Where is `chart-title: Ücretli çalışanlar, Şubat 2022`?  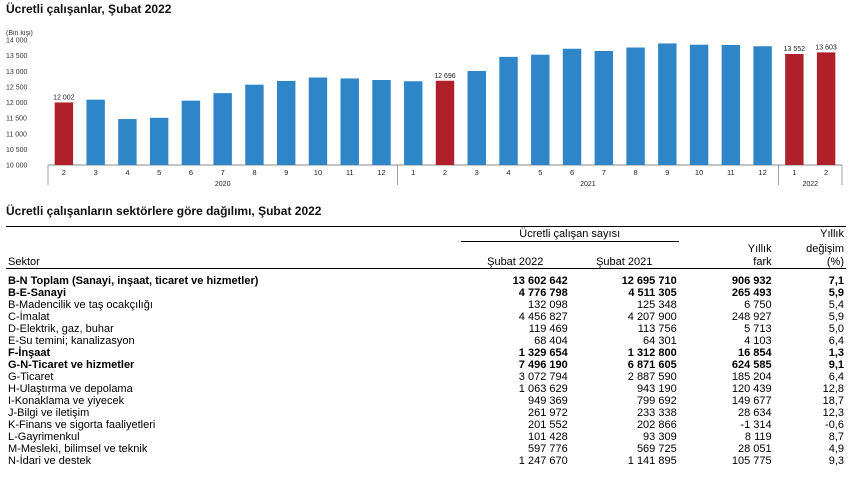 chart-title: Ücretli çalışanlar, Şubat 2022 is located at coordinates (89, 9).